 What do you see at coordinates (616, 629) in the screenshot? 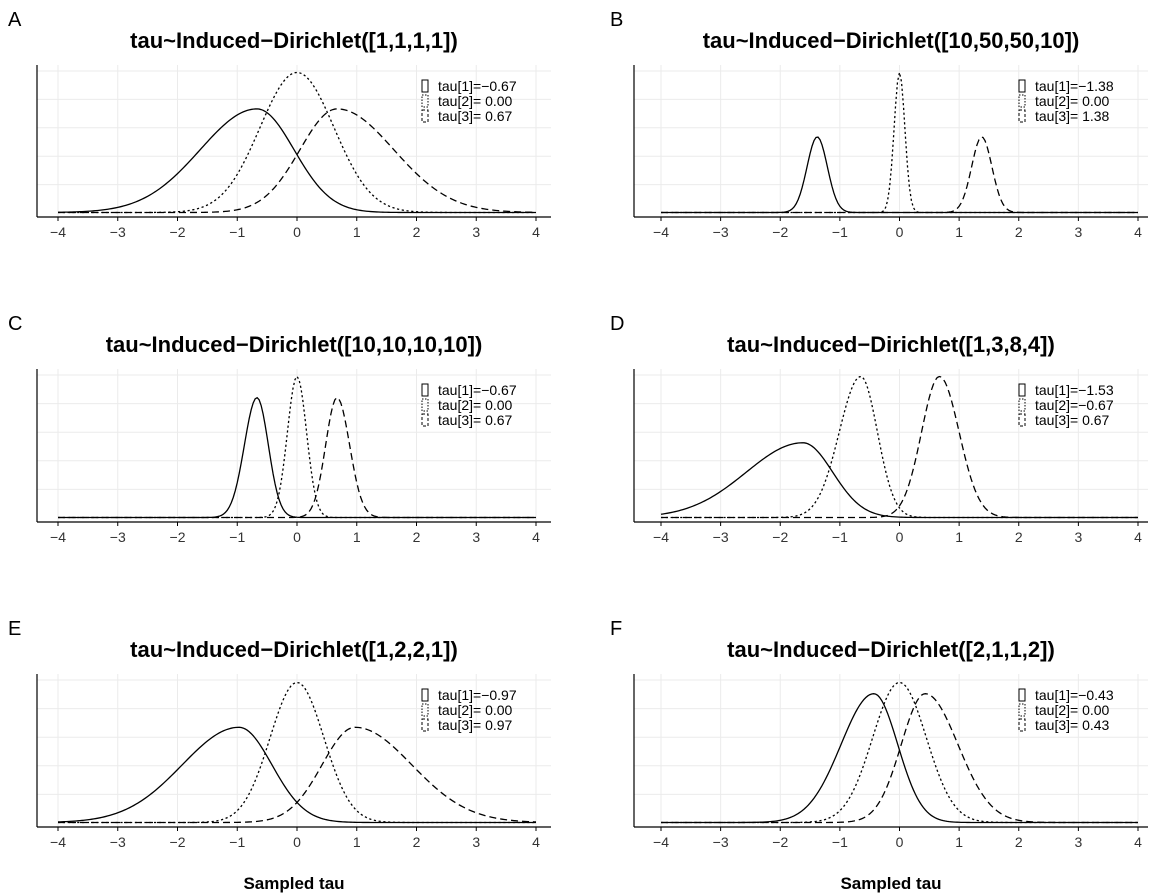
I see `panel-letter: F` at bounding box center [616, 629].